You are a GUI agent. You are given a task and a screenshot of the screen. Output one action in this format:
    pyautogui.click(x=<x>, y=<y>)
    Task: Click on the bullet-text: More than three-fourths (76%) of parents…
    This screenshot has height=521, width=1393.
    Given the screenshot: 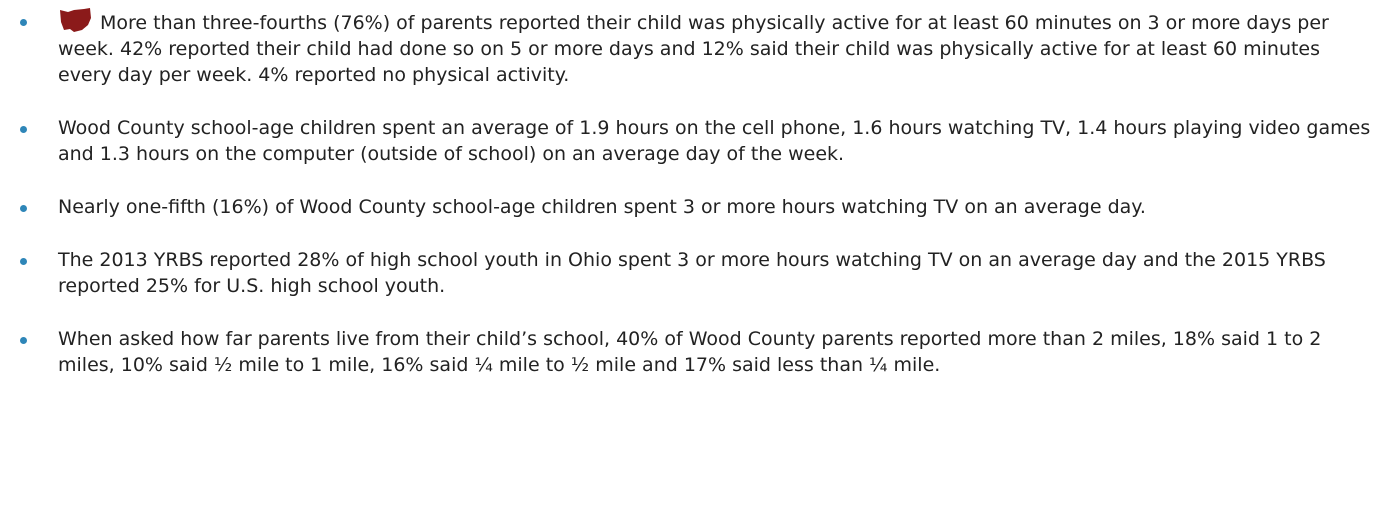 What is the action you would take?
    pyautogui.click(x=693, y=49)
    